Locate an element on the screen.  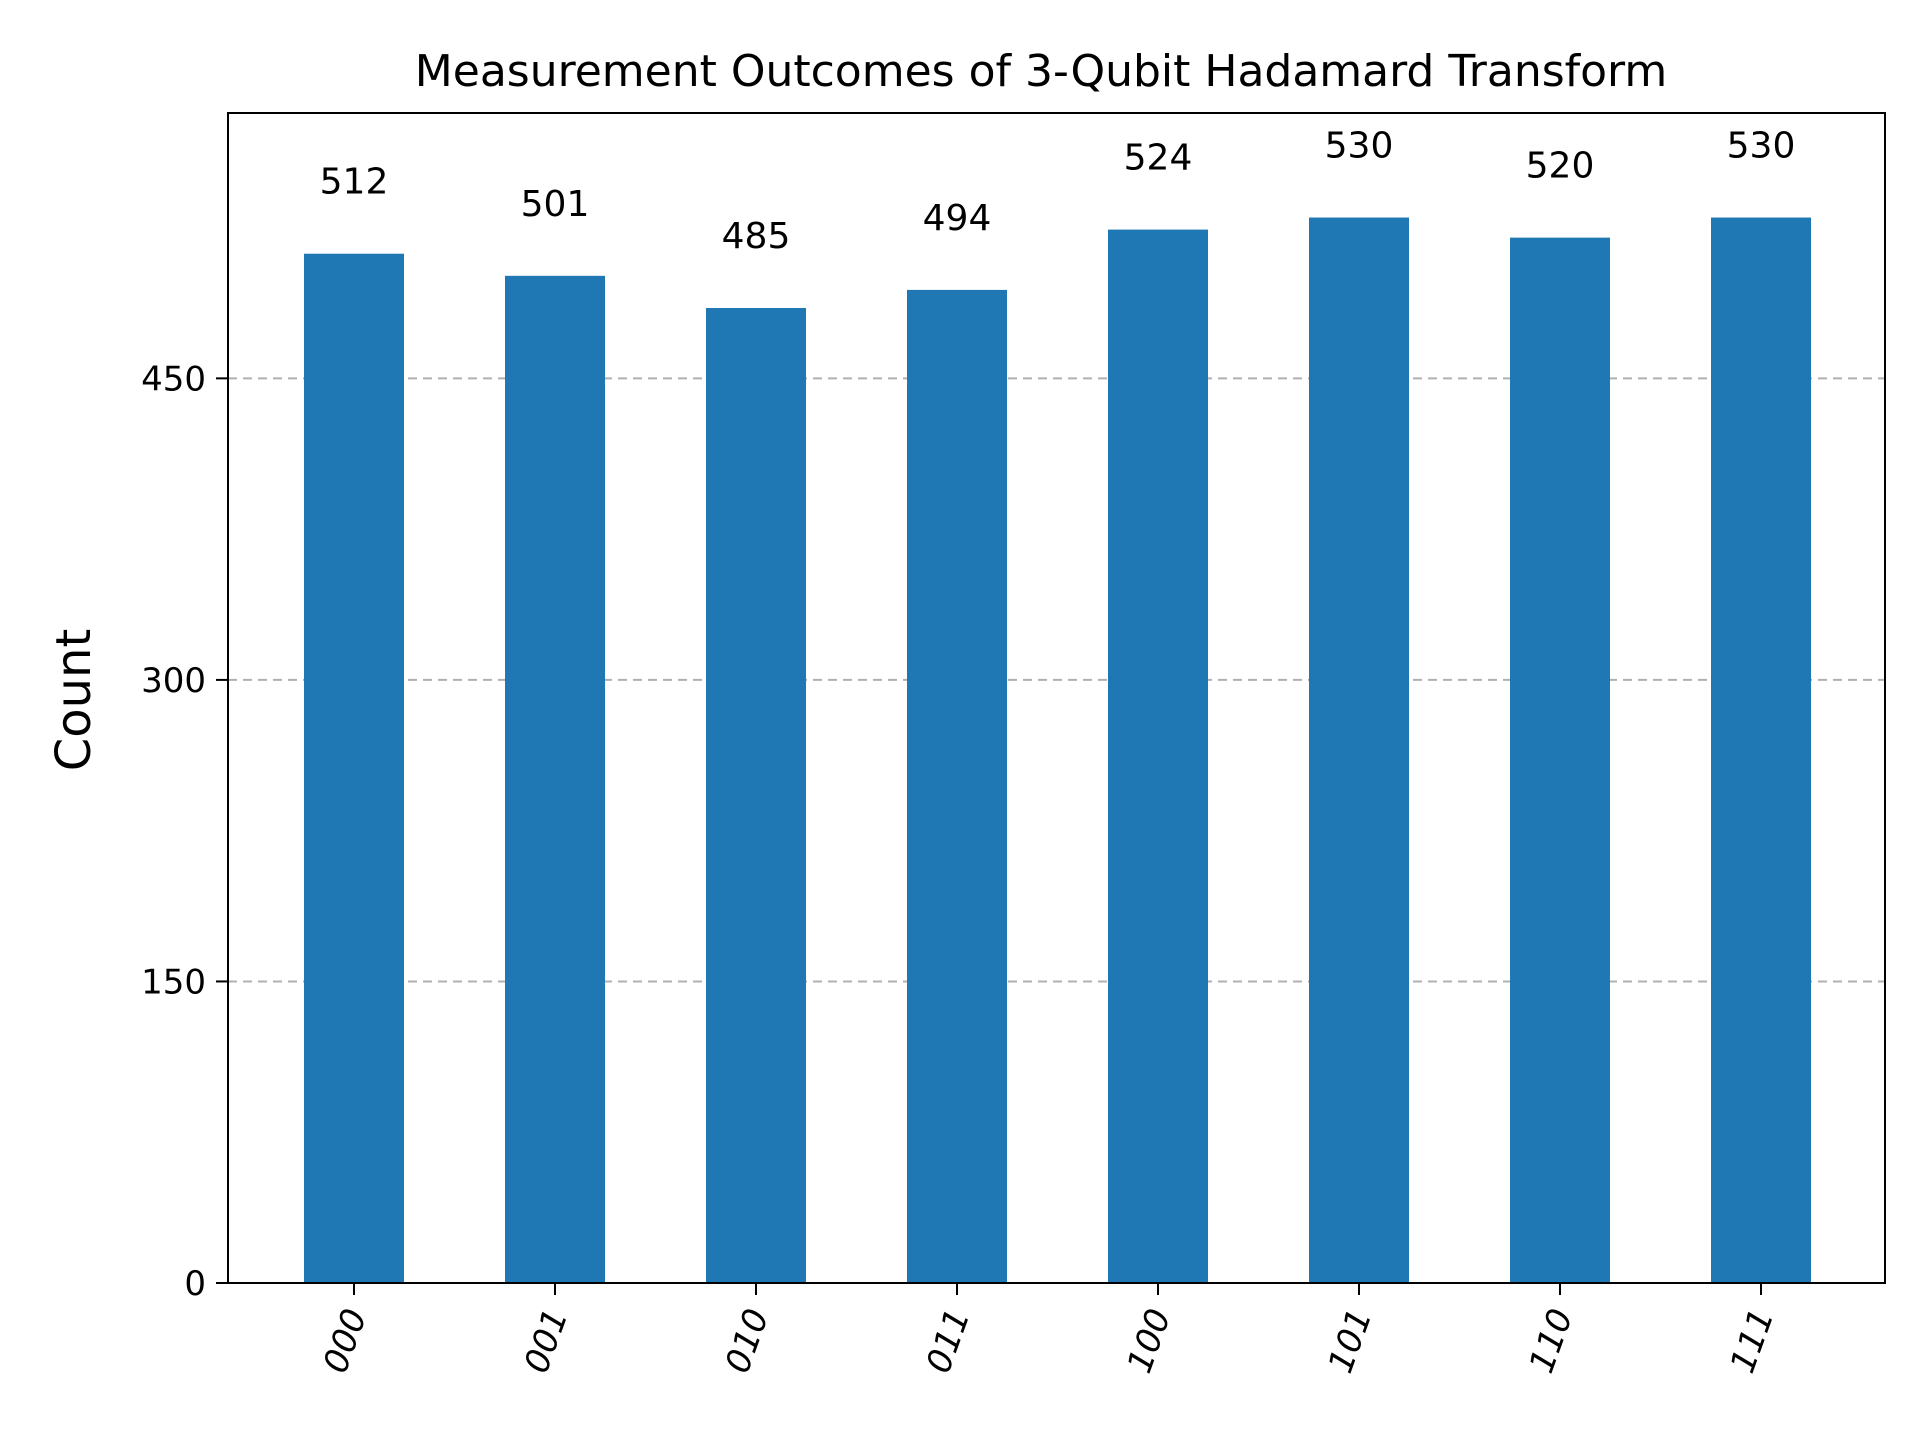
y-tick-label: 150 is located at coordinates (173, 982).